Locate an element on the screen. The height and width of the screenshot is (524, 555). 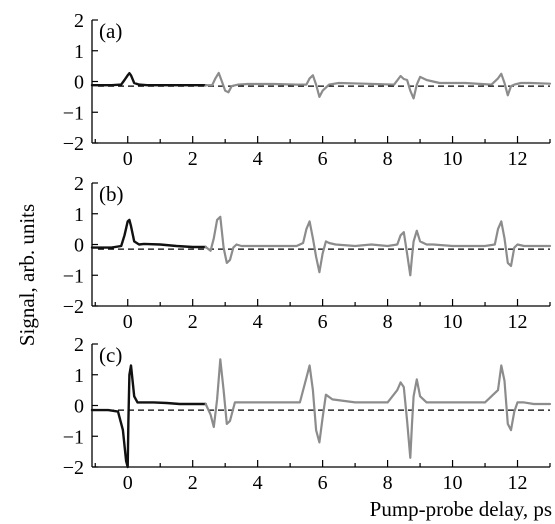
x-axis-label: Pump-probe delay, ps is located at coordinates (461, 509).